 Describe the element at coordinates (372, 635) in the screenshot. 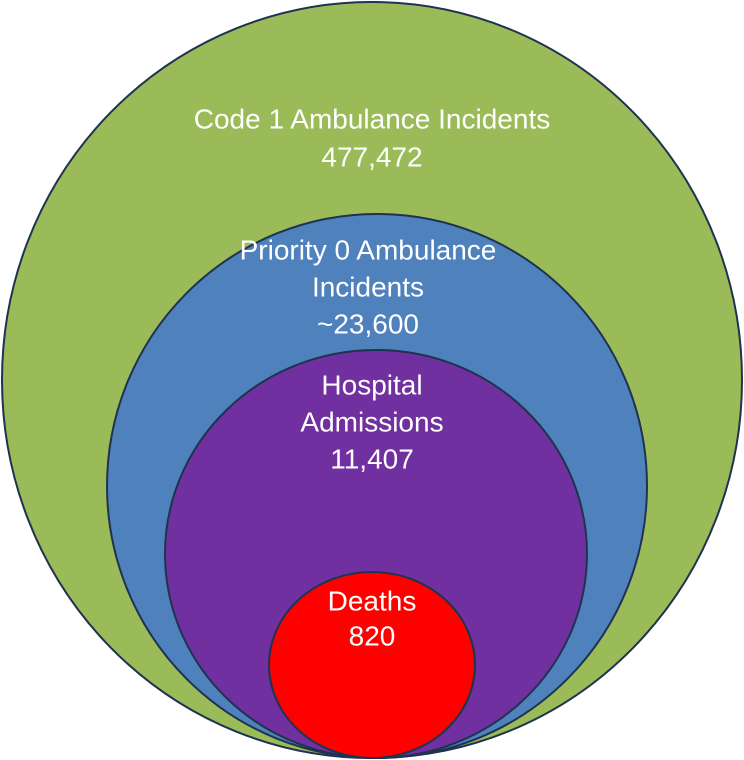

I see `node-value: 820` at that location.